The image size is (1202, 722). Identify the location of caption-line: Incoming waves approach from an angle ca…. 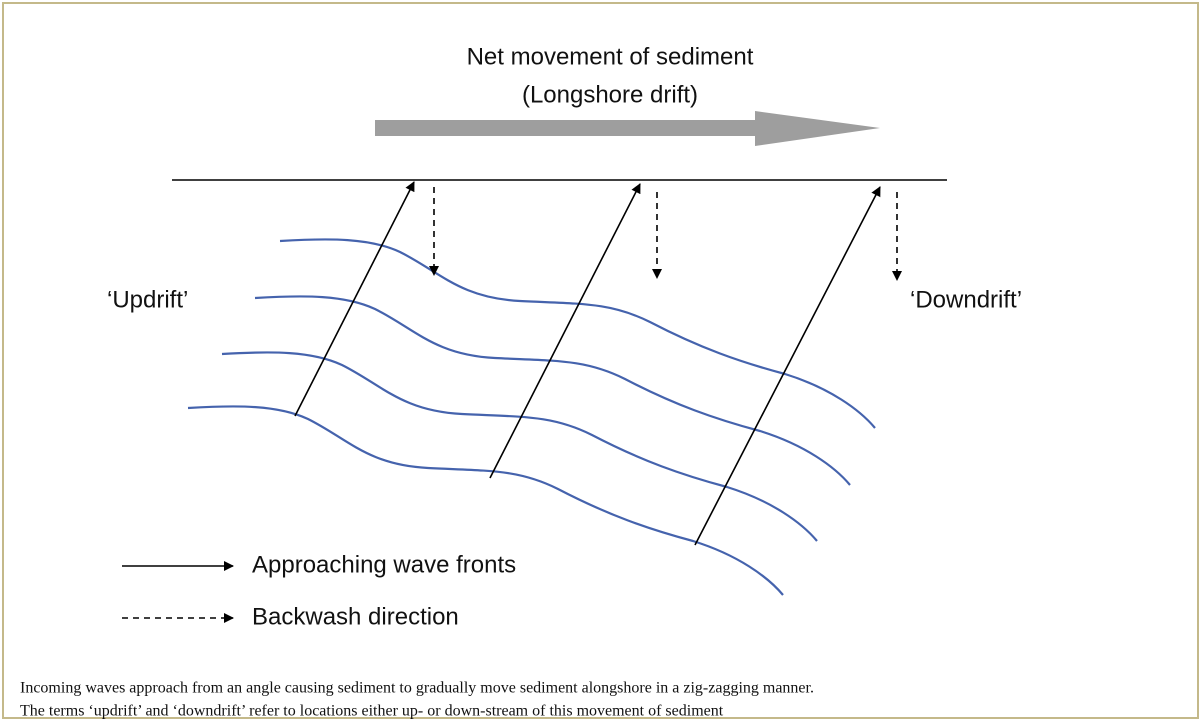
(417, 688).